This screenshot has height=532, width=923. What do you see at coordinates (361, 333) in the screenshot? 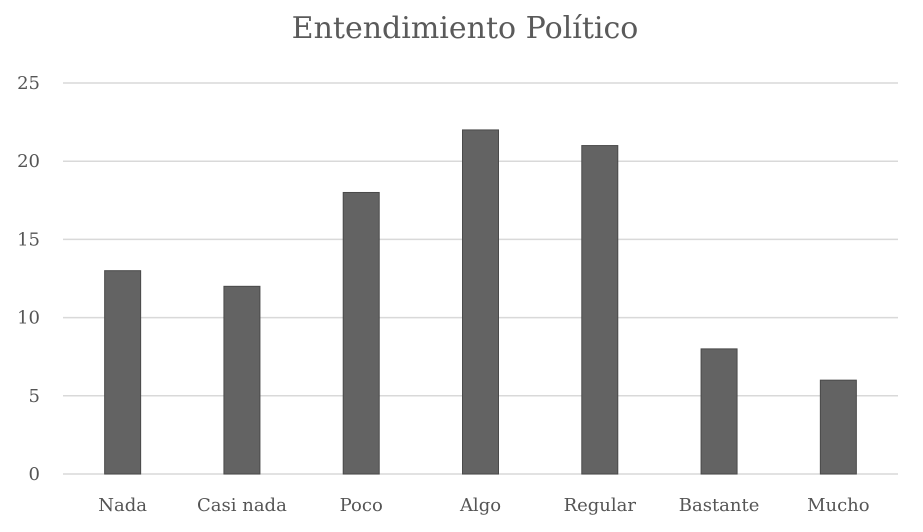
I see `bar-poco` at bounding box center [361, 333].